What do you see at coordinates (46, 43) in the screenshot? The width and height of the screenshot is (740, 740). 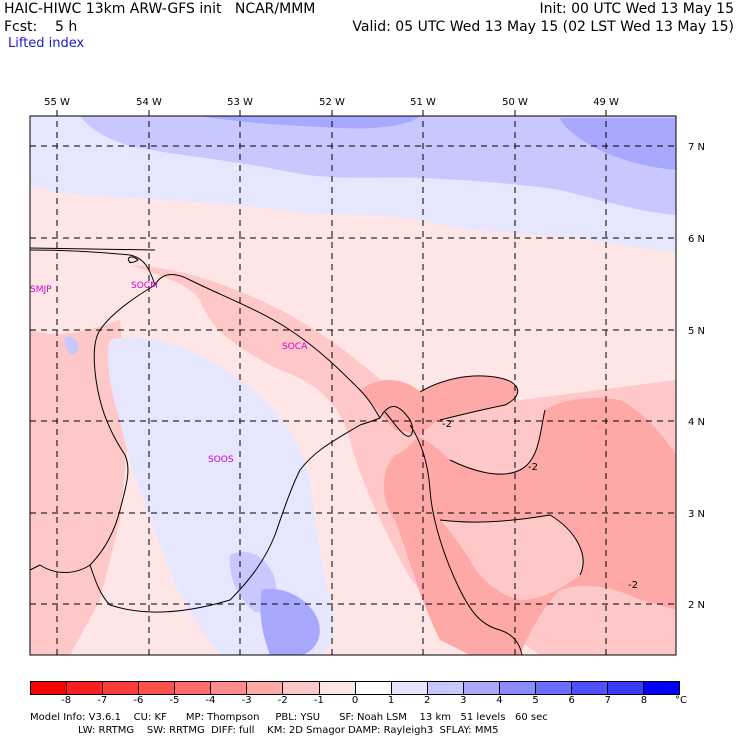 I see `field-name: Lifted index` at bounding box center [46, 43].